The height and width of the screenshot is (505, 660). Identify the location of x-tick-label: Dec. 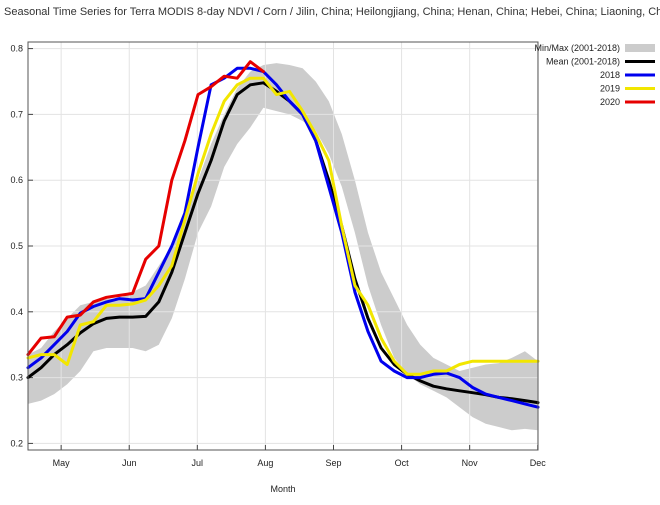
(538, 463).